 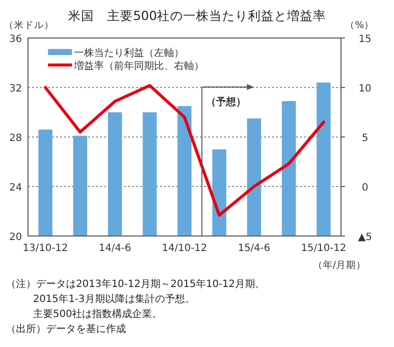 What do you see at coordinates (365, 138) in the screenshot?
I see `y2-tick-label: 5` at bounding box center [365, 138].